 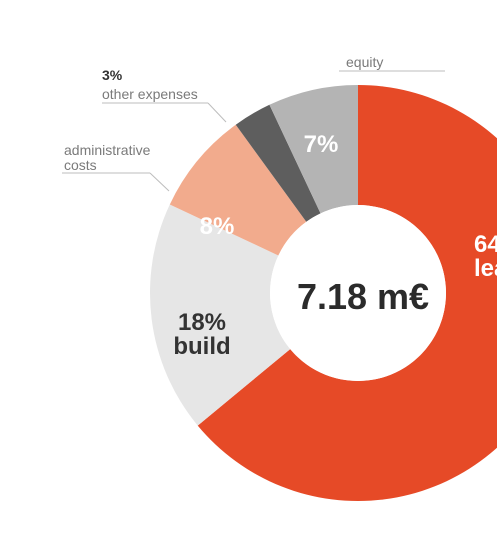 I want to click on donut-hole, so click(x=358, y=293).